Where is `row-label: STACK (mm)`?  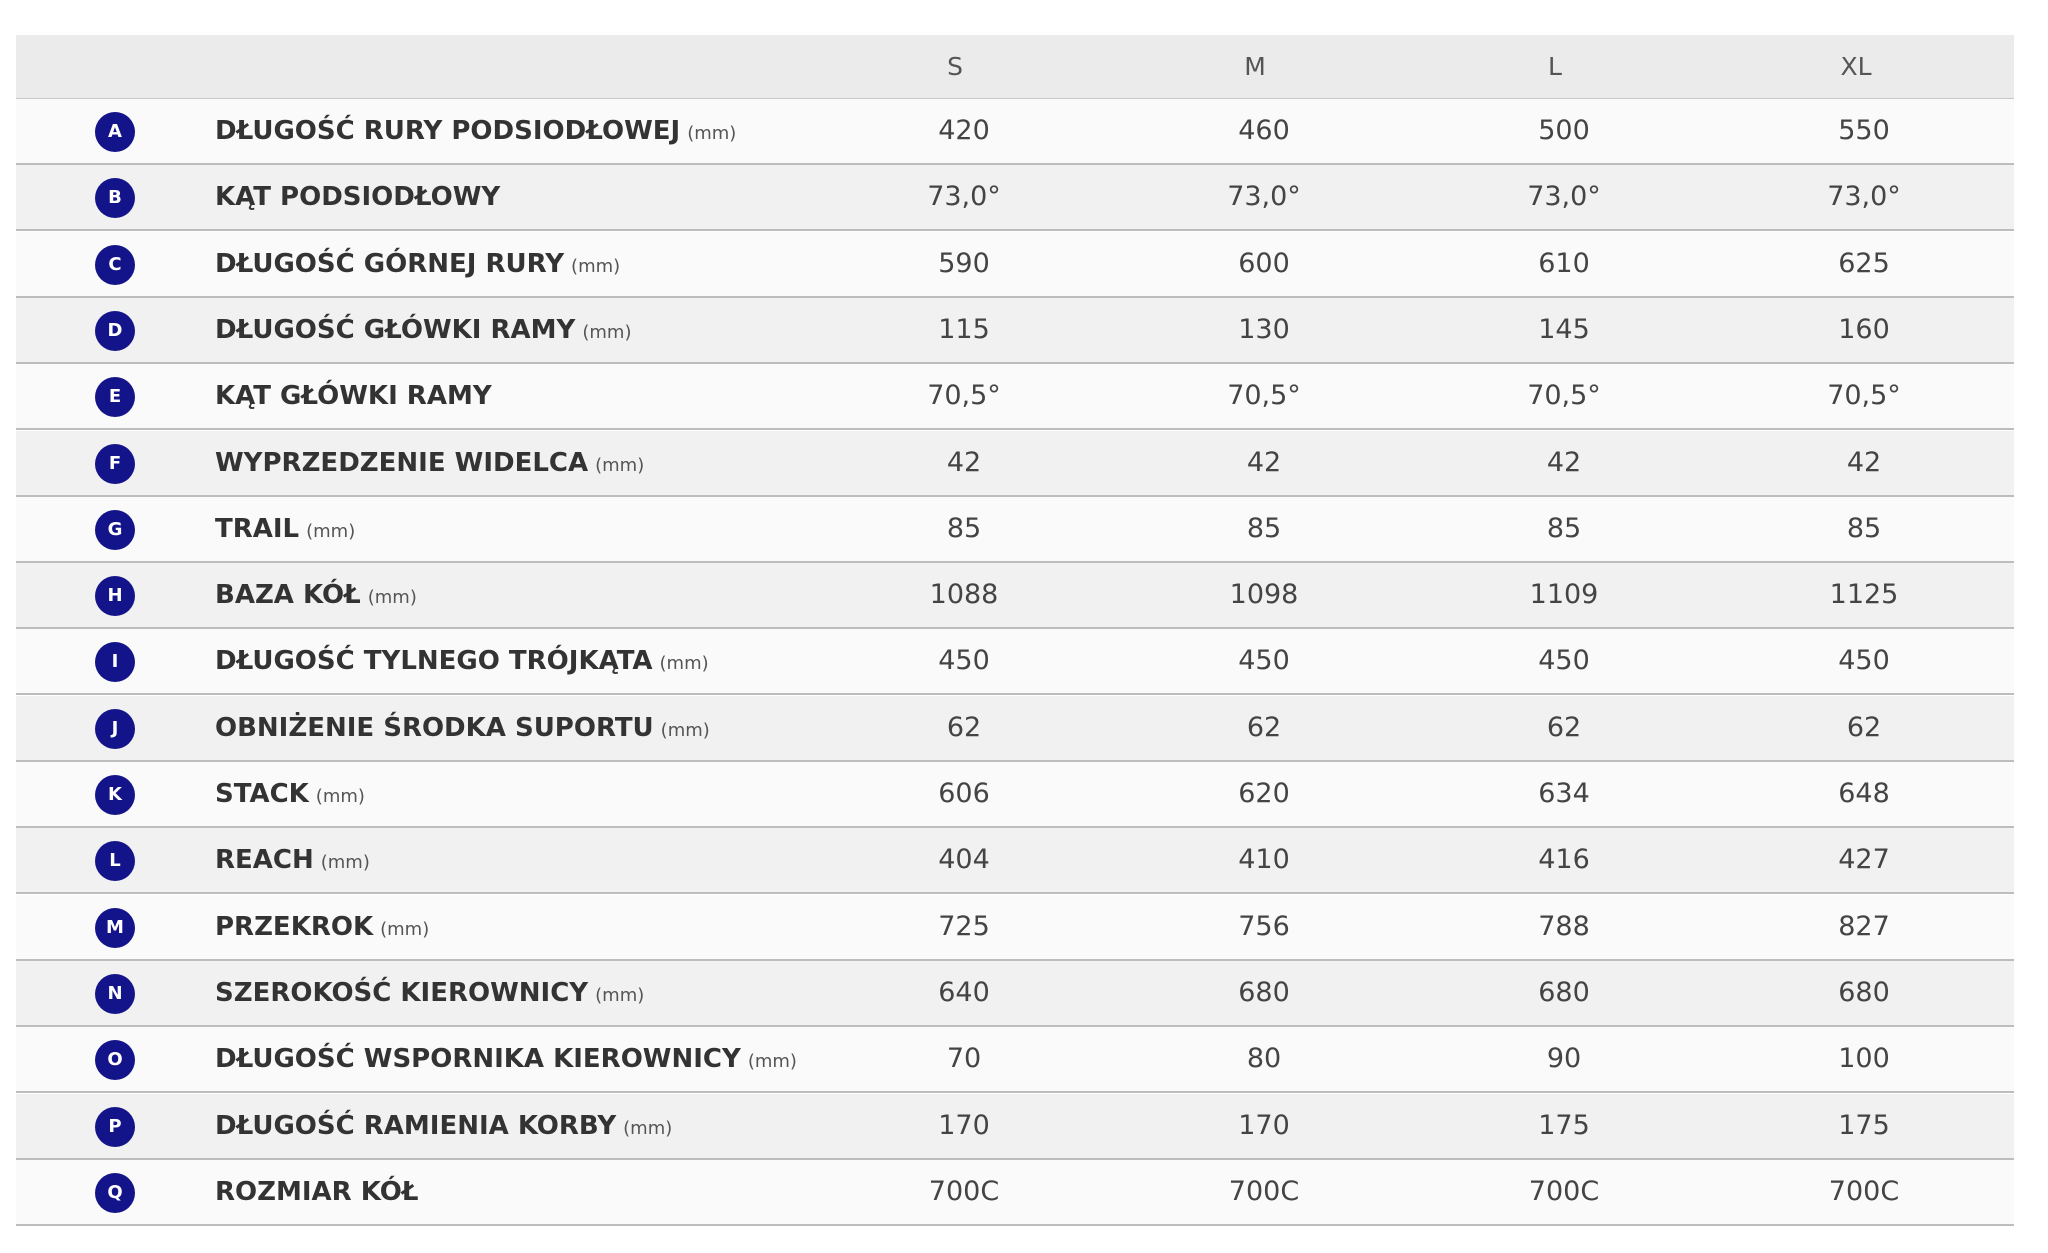 row-label: STACK (mm) is located at coordinates (290, 794).